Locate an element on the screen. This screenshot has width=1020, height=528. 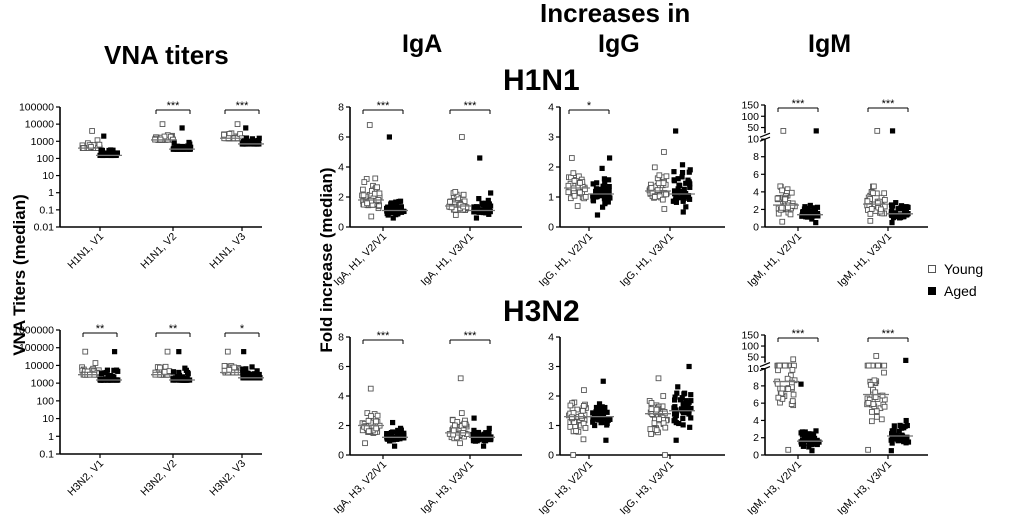
significance-label: * is located at coordinates (589, 106).